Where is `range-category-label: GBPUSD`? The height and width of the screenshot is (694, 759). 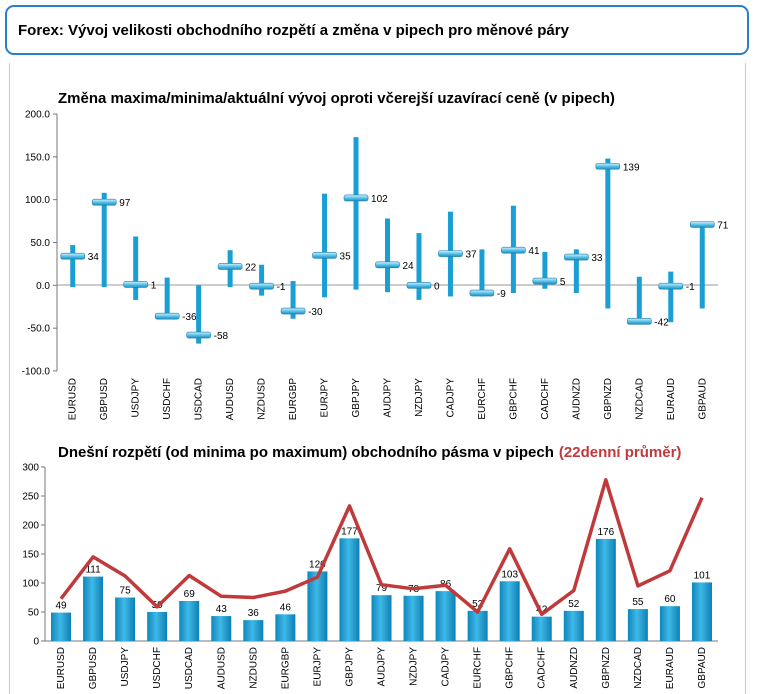 range-category-label: GBPUSD is located at coordinates (104, 399).